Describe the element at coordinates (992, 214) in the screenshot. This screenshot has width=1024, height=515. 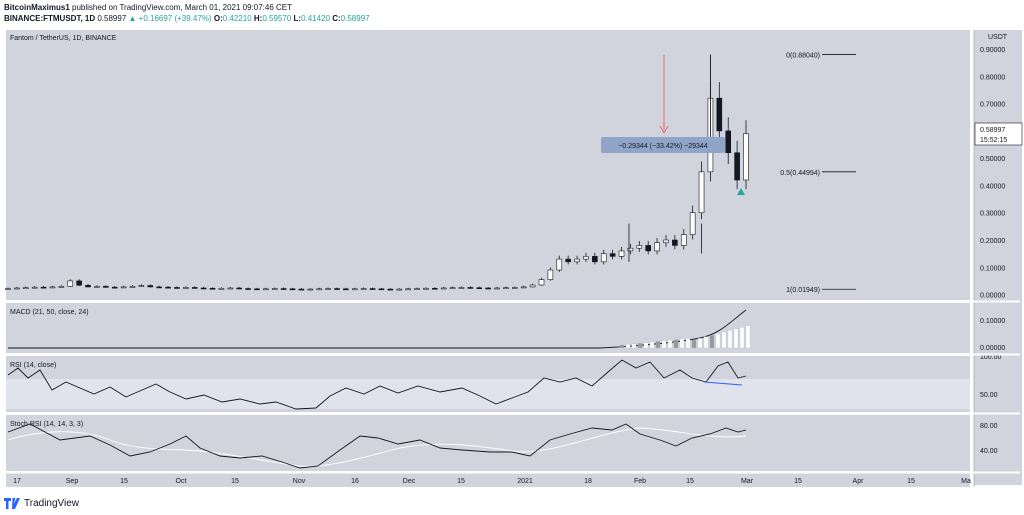
I see `price-tick-label: 0.30000` at that location.